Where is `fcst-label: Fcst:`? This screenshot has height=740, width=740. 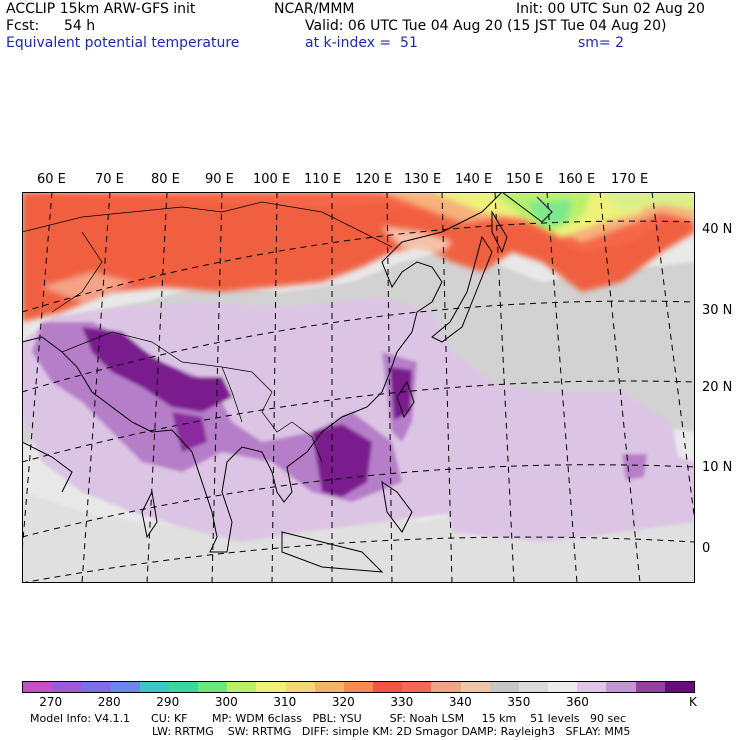
fcst-label: Fcst: is located at coordinates (23, 26).